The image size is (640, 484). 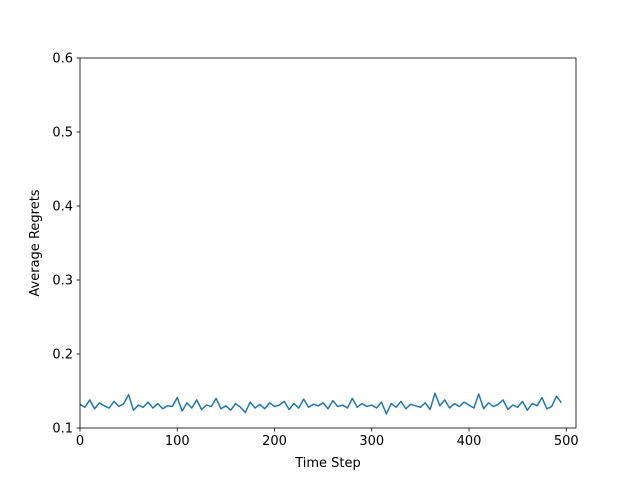 What do you see at coordinates (469, 441) in the screenshot?
I see `x-tick-label: 400` at bounding box center [469, 441].